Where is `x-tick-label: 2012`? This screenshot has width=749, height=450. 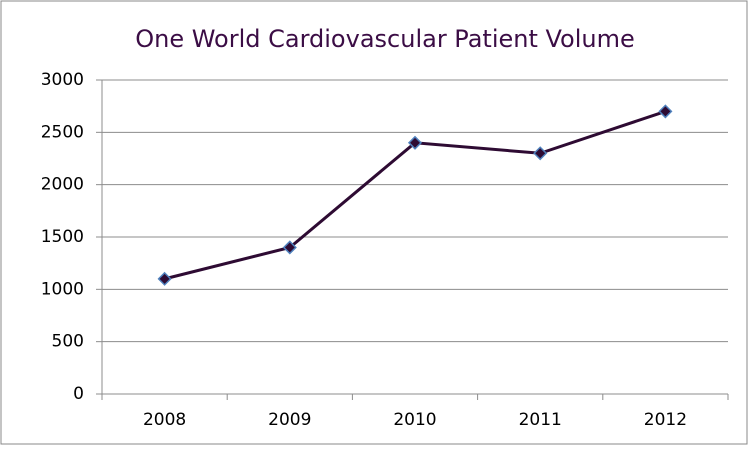 x-tick-label: 2012 is located at coordinates (665, 420).